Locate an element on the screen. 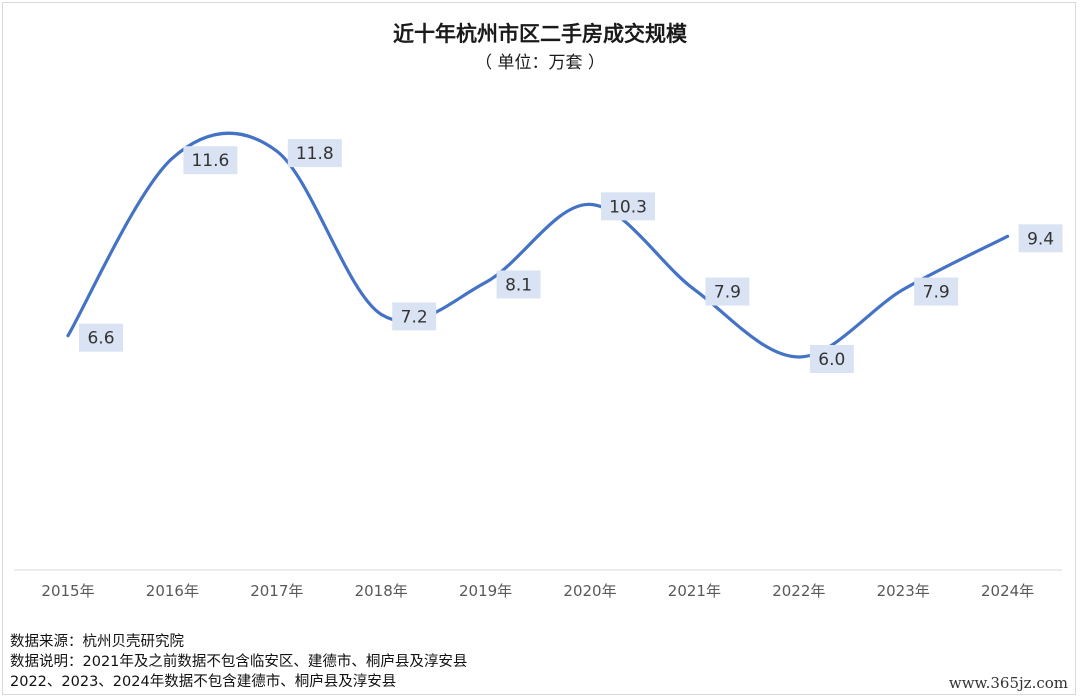 The height and width of the screenshot is (699, 1080). x-tick-label: 2021年 is located at coordinates (694, 591).